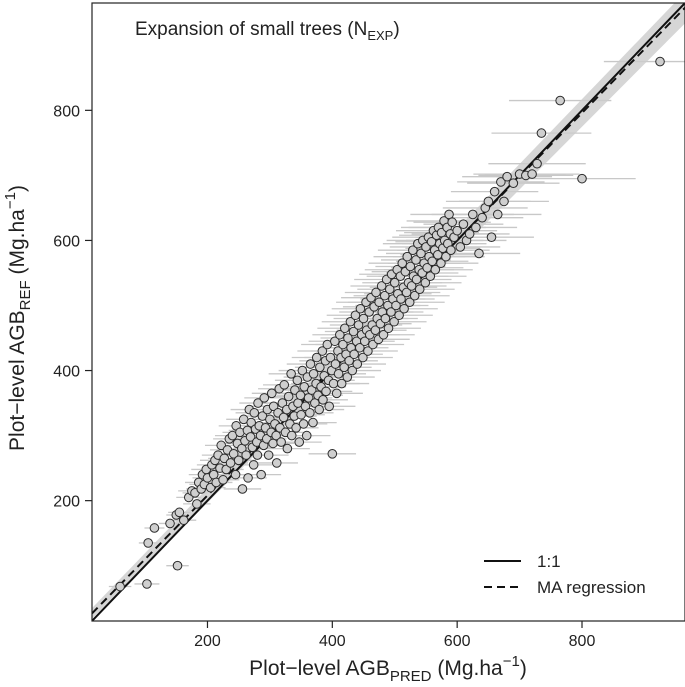 Image resolution: width=685 pixels, height=687 pixels. What do you see at coordinates (565, 574) in the screenshot?
I see `legend: 1:1 MA regression` at bounding box center [565, 574].